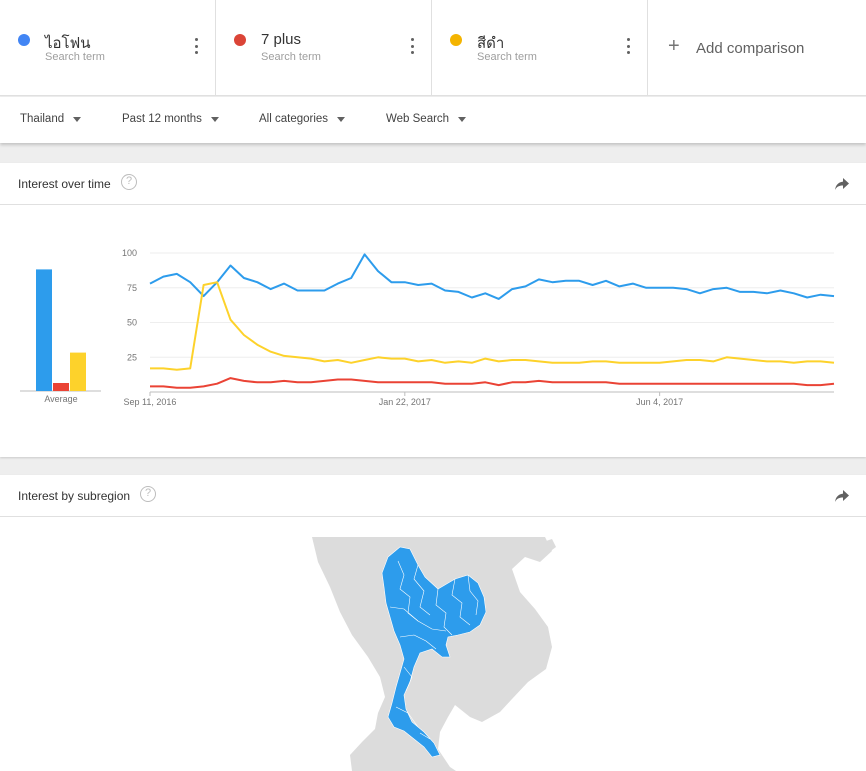 The height and width of the screenshot is (771, 866). What do you see at coordinates (64, 184) in the screenshot?
I see `card-title: Interest over time` at bounding box center [64, 184].